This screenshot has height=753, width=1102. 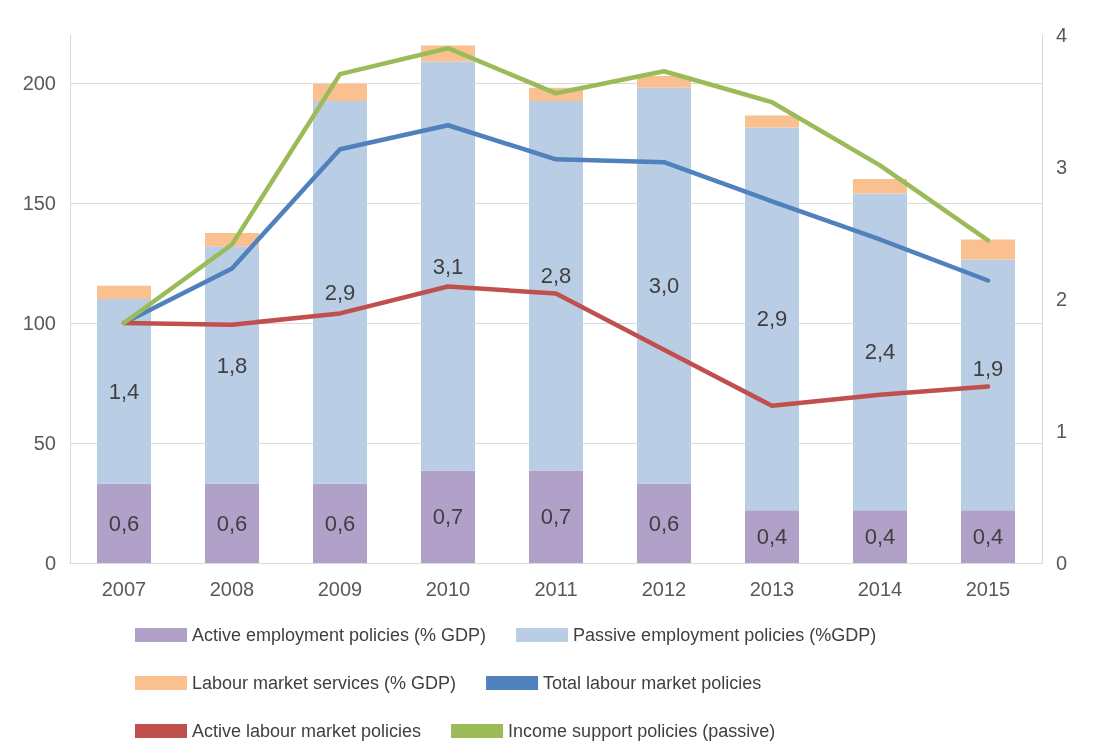 What do you see at coordinates (664, 589) in the screenshot?
I see `x-tick-label: 2012` at bounding box center [664, 589].